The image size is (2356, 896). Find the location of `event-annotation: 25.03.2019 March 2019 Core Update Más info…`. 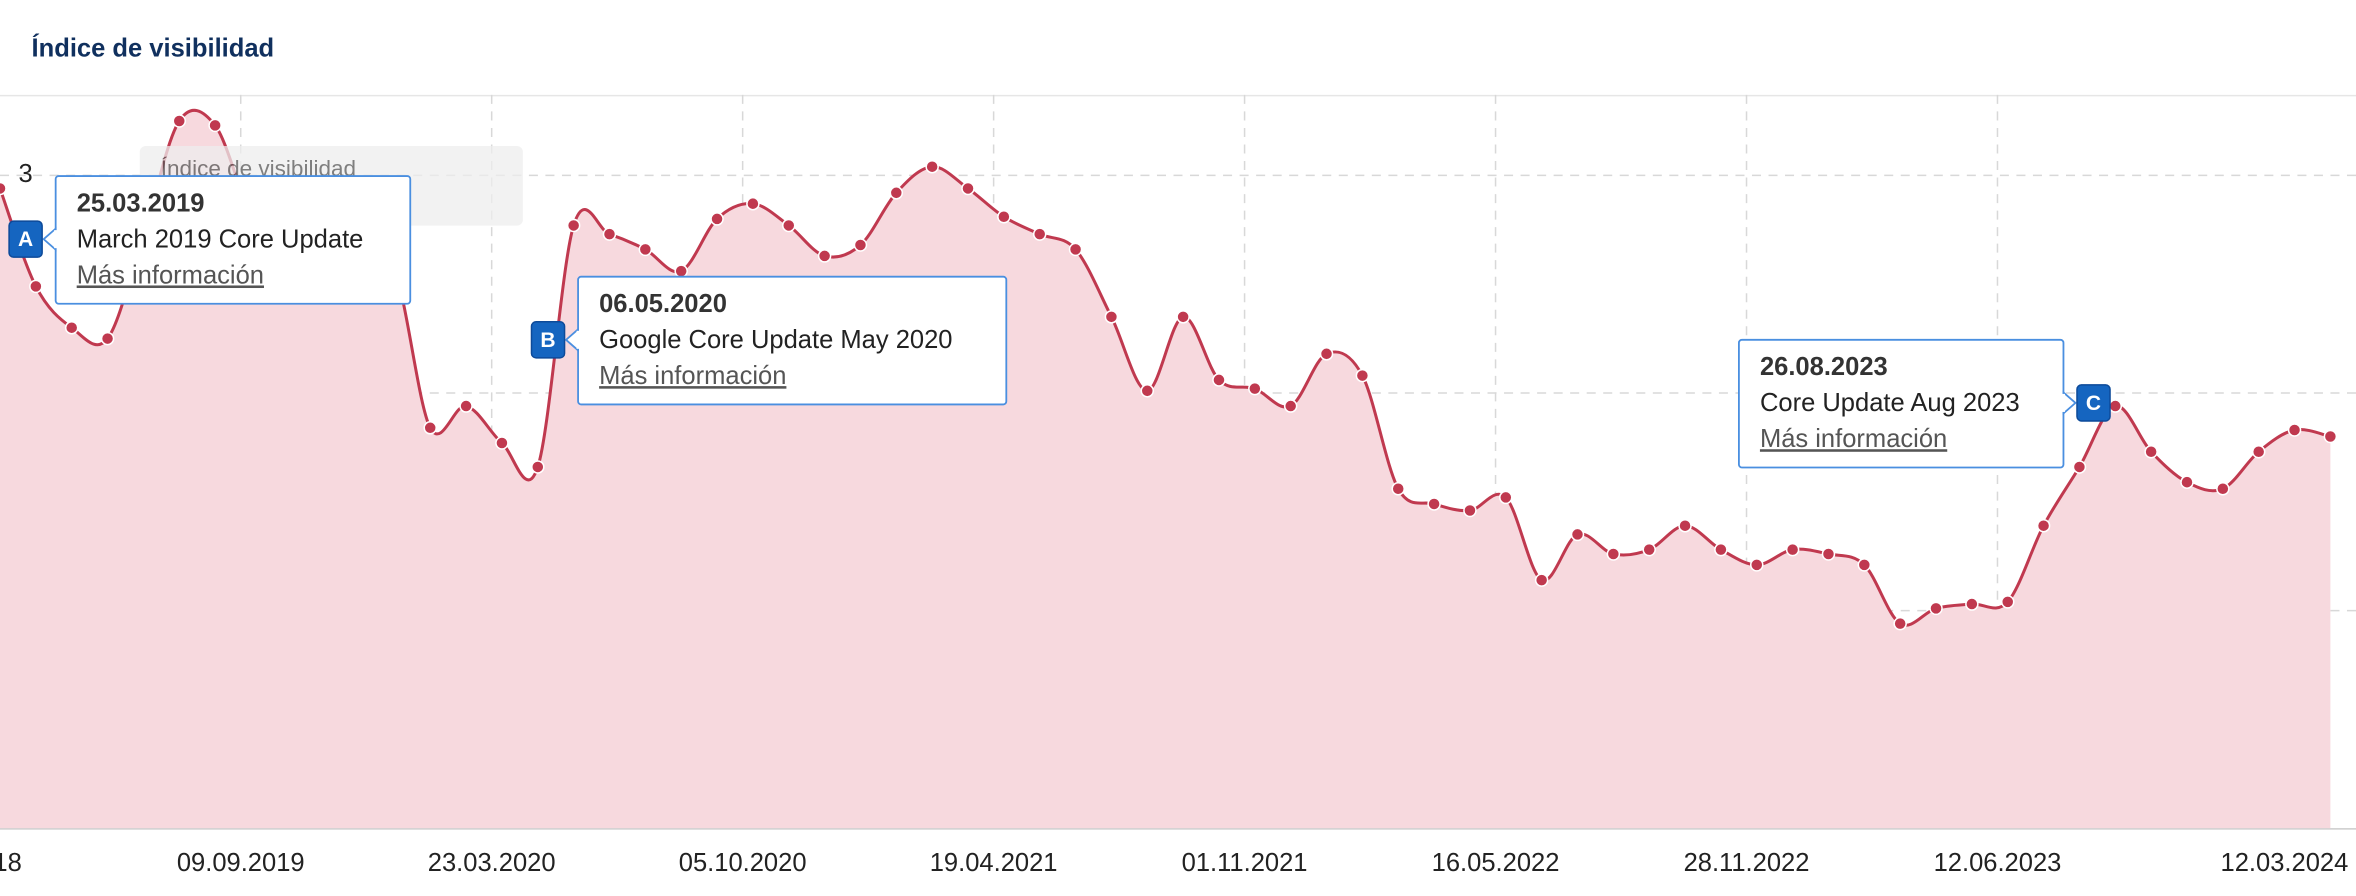

event-annotation: 25.03.2019 March 2019 Core Update Más info… is located at coordinates (227, 240).